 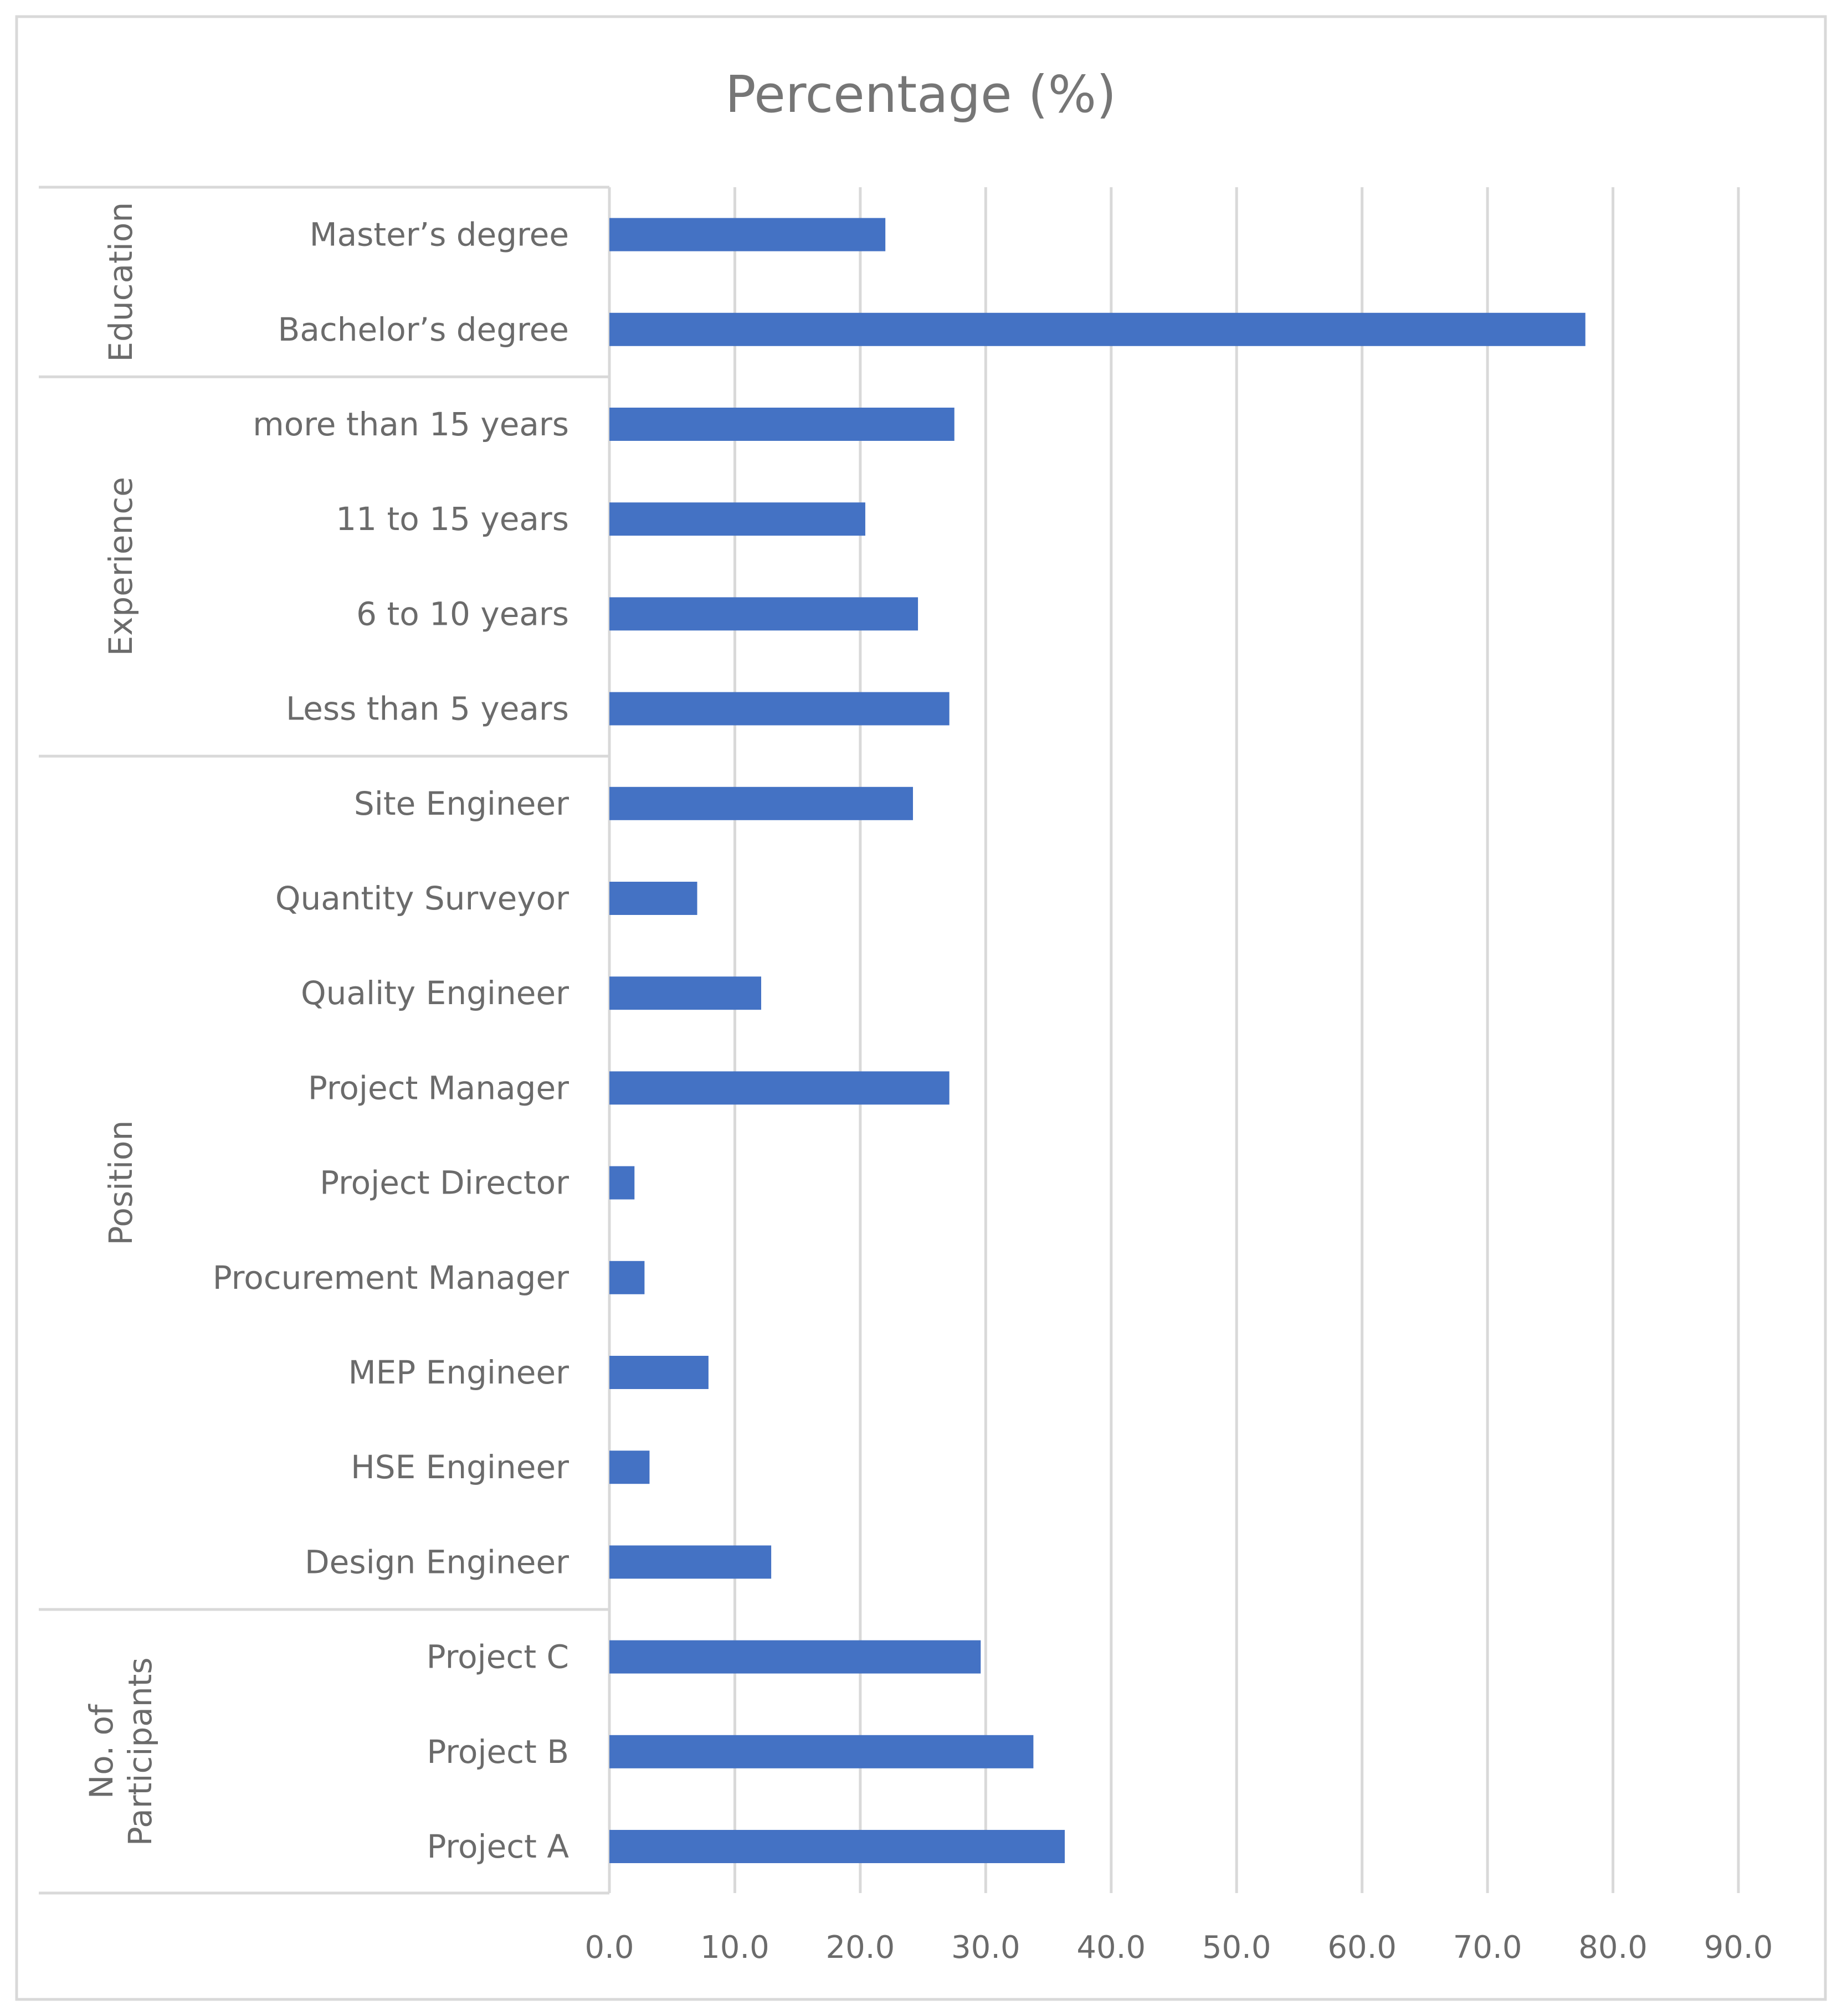 What do you see at coordinates (1111, 1948) in the screenshot?
I see `x-tick-label: 40.0` at bounding box center [1111, 1948].